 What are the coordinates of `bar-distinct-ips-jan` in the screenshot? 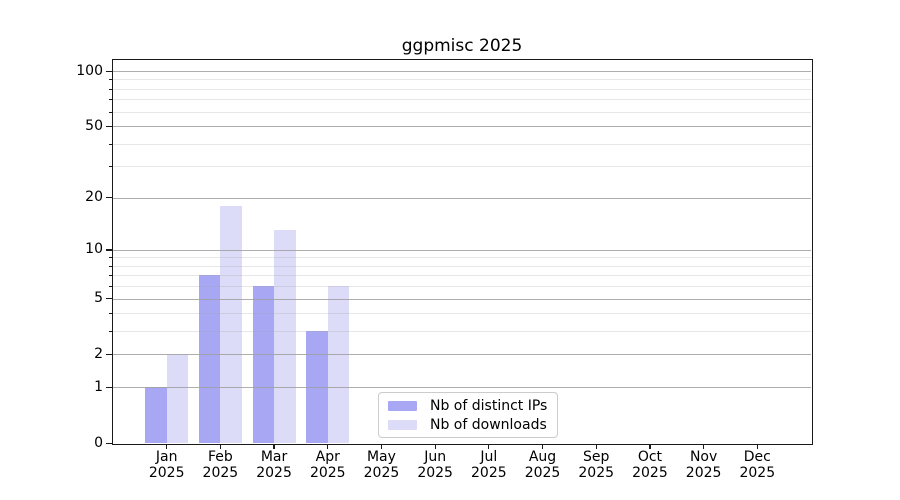 It's located at (156, 415).